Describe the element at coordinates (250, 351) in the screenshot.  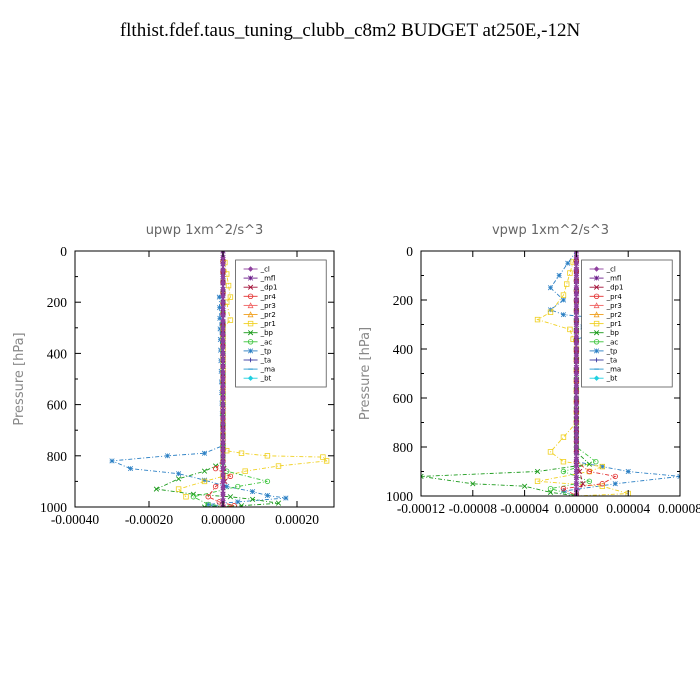
I see `upwp-legend-marker_tp` at that location.